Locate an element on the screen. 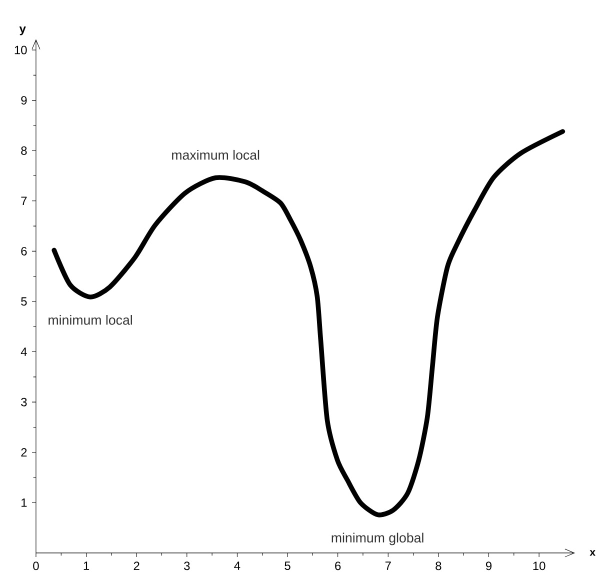 The height and width of the screenshot is (576, 600). y-tick-label: 8 is located at coordinates (24, 151).